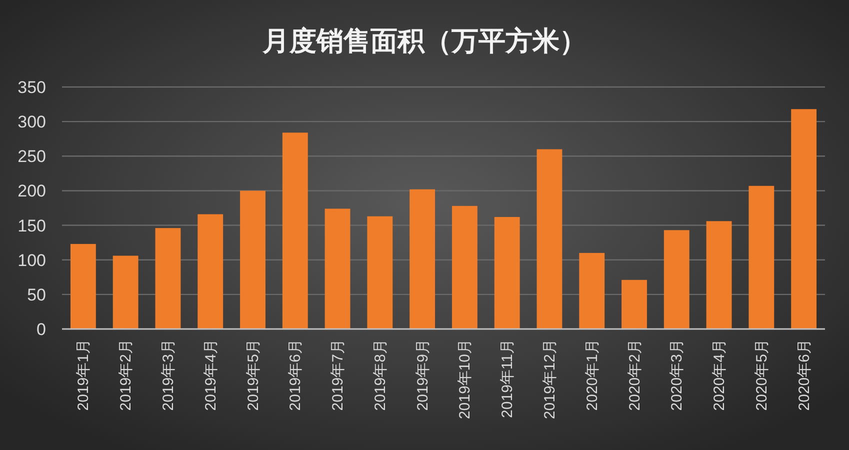 The width and height of the screenshot is (849, 450). What do you see at coordinates (83, 375) in the screenshot?
I see `x-tick-label: 2019年1月` at bounding box center [83, 375].